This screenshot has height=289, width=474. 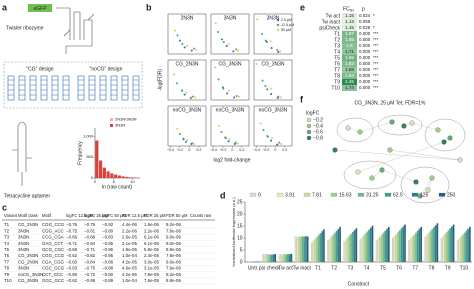 I want to click on legend-label: 2N3N/3N3N, so click(x=126, y=119).